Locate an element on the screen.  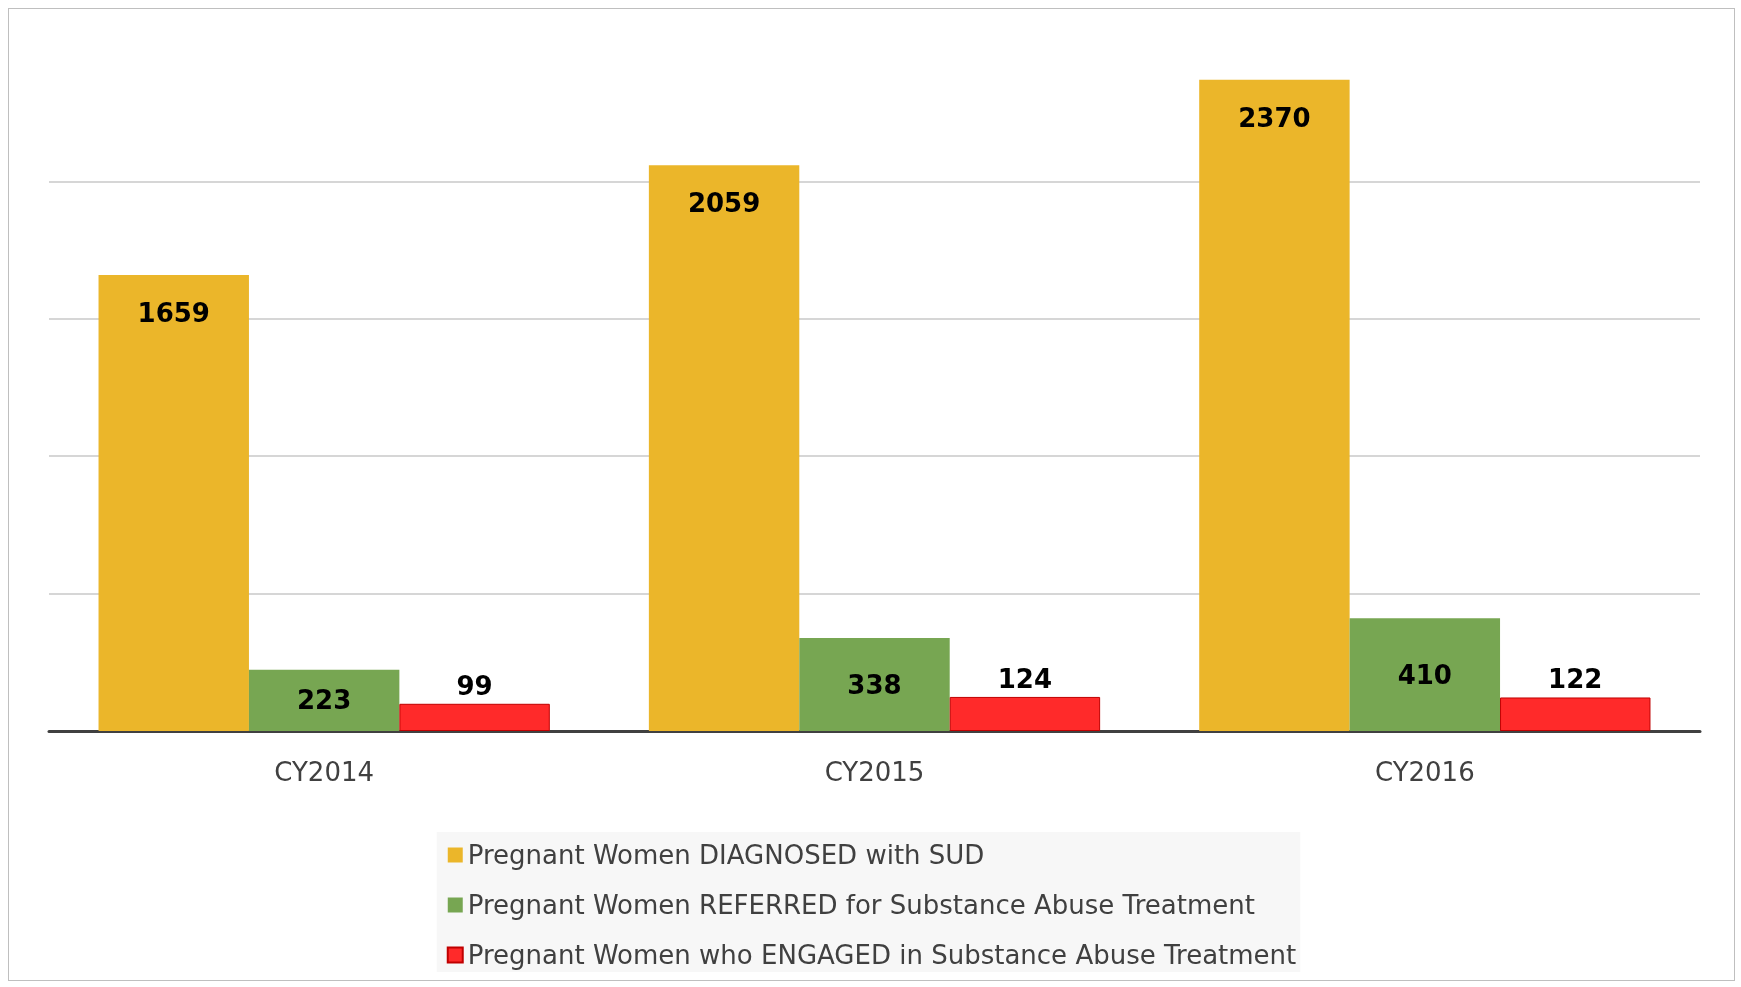
data-label: 99 is located at coordinates (474, 685).